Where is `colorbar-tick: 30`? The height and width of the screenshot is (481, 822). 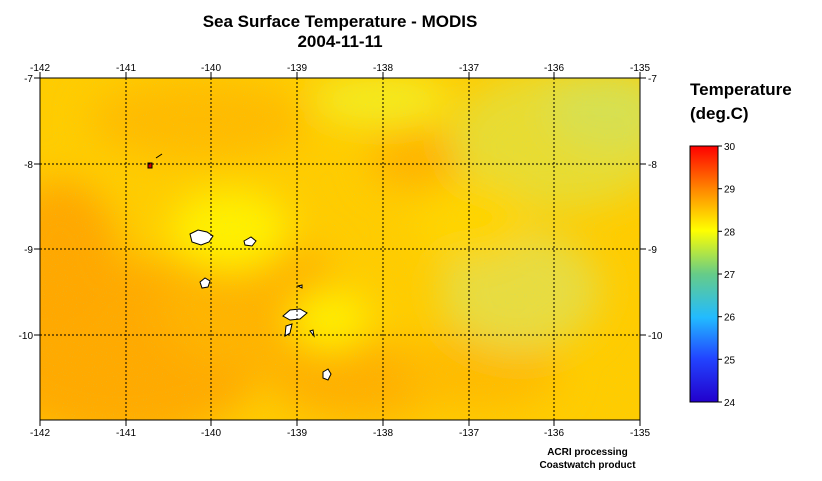
colorbar-tick: 30 is located at coordinates (730, 147).